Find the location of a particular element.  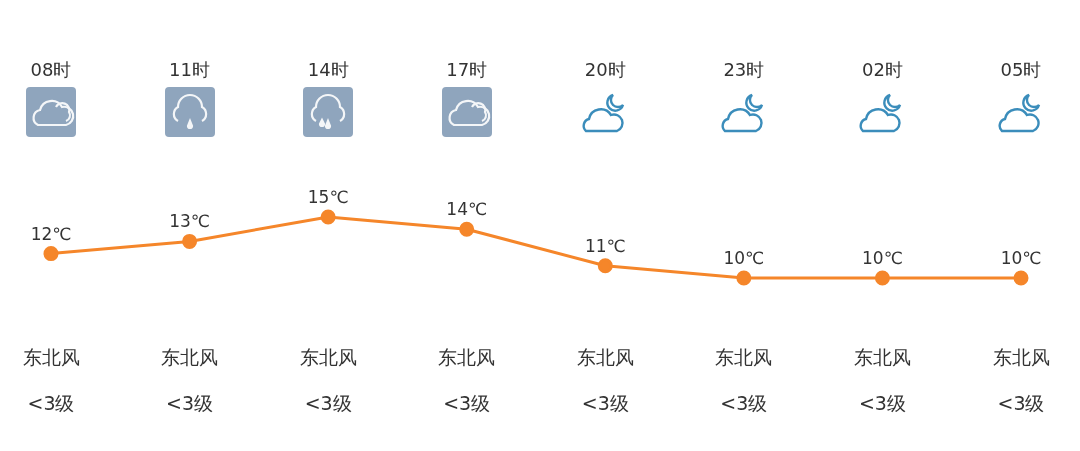

data-label: 14℃ is located at coordinates (467, 209).